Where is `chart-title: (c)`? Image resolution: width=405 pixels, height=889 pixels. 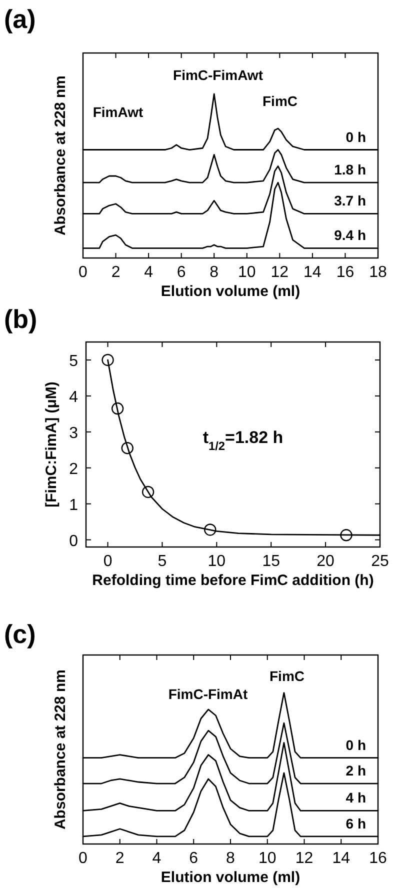
chart-title: (c) is located at coordinates (20, 634).